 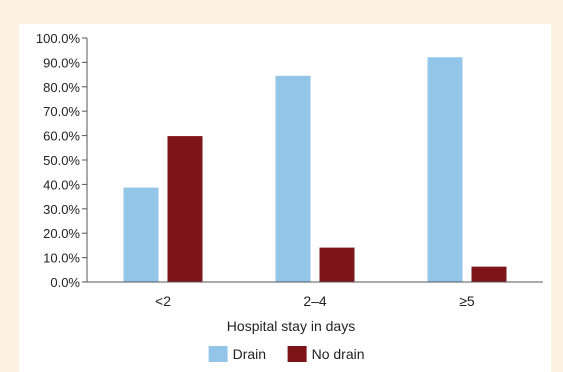 What do you see at coordinates (467, 301) in the screenshot?
I see `x-tick-label: ≥5` at bounding box center [467, 301].